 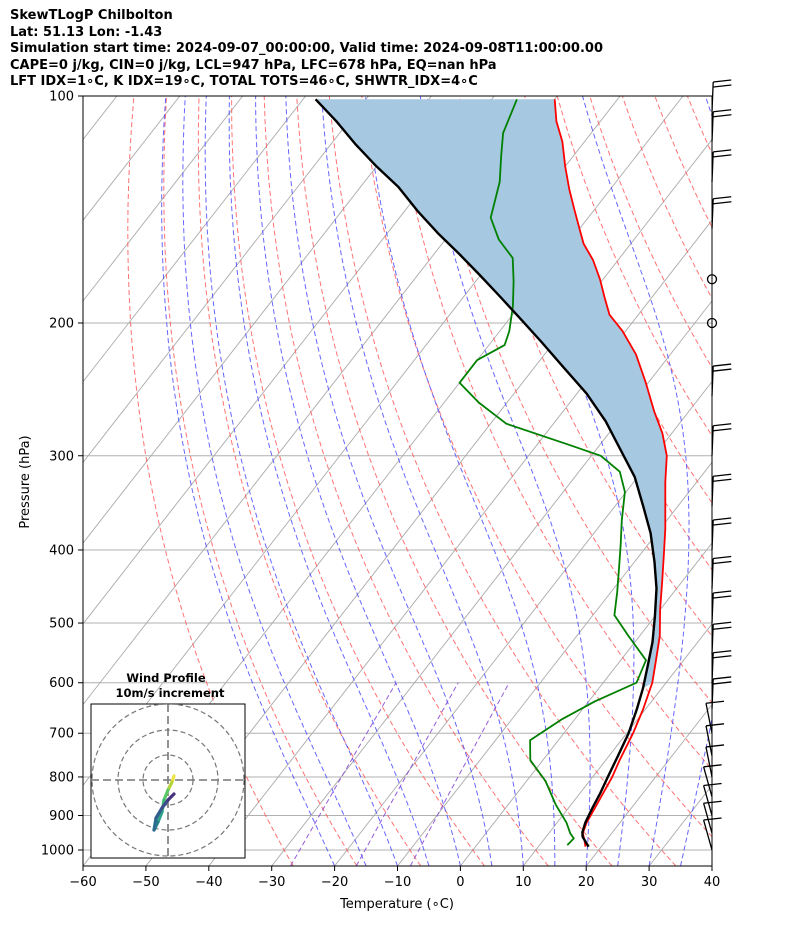 I want to click on x-tick-label: −60, so click(x=82, y=882).